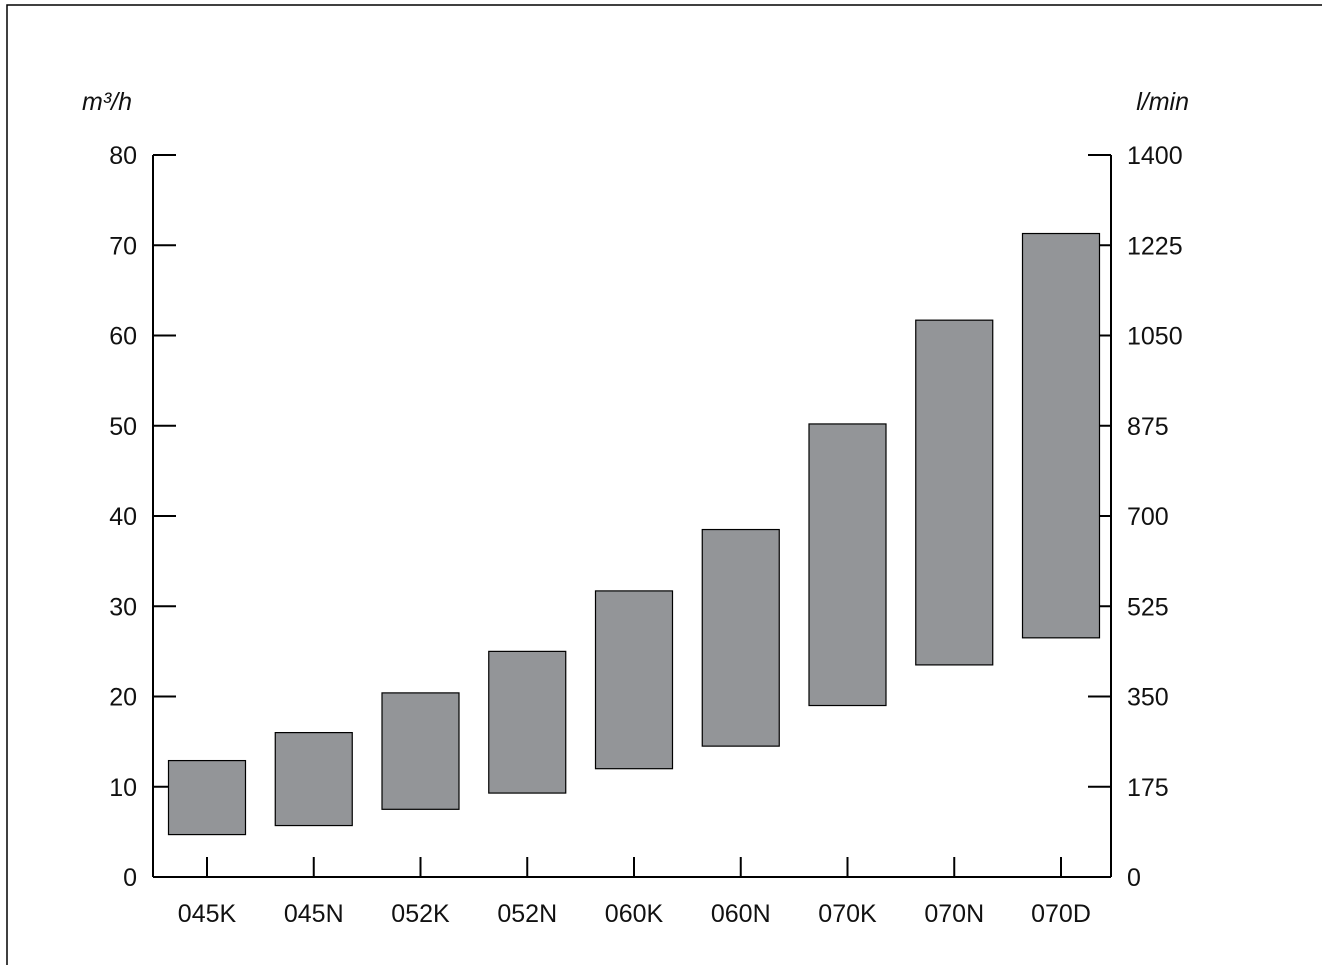 The width and height of the screenshot is (1322, 970). What do you see at coordinates (1162, 102) in the screenshot?
I see `right-axis-unit-label: l/min` at bounding box center [1162, 102].